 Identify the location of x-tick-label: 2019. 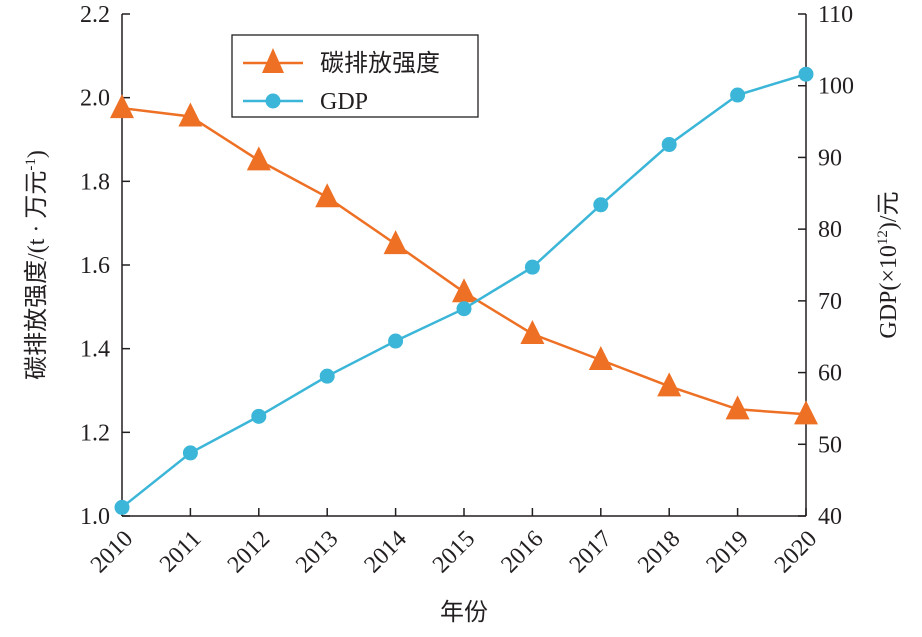
(728, 552).